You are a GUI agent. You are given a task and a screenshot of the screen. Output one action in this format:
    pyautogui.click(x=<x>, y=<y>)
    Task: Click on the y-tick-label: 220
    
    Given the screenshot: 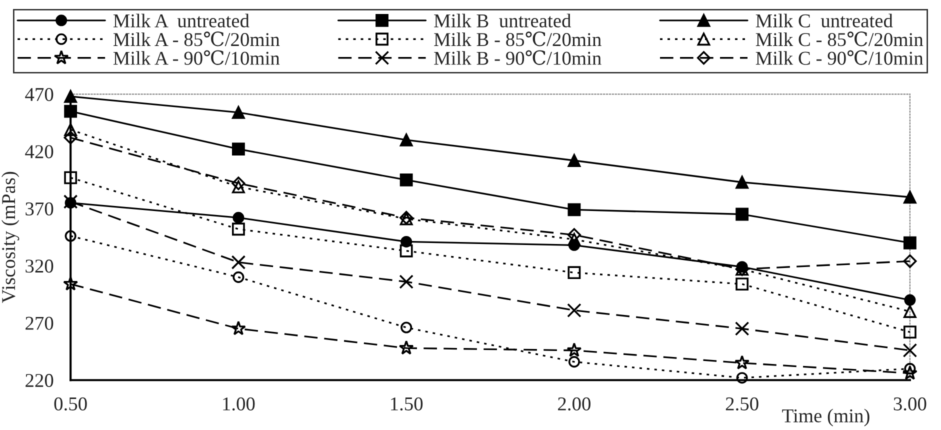 What is the action you would take?
    pyautogui.click(x=40, y=381)
    